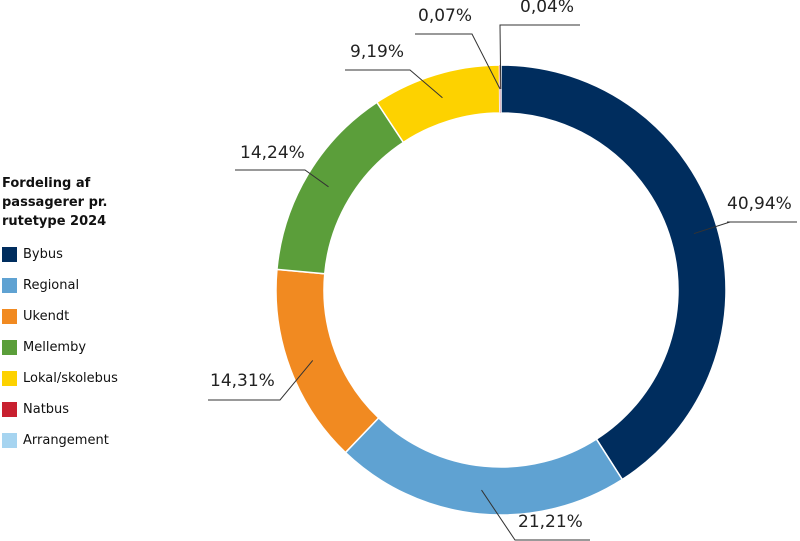  I want to click on legend-label: Lokal/skolebus, so click(70, 378).